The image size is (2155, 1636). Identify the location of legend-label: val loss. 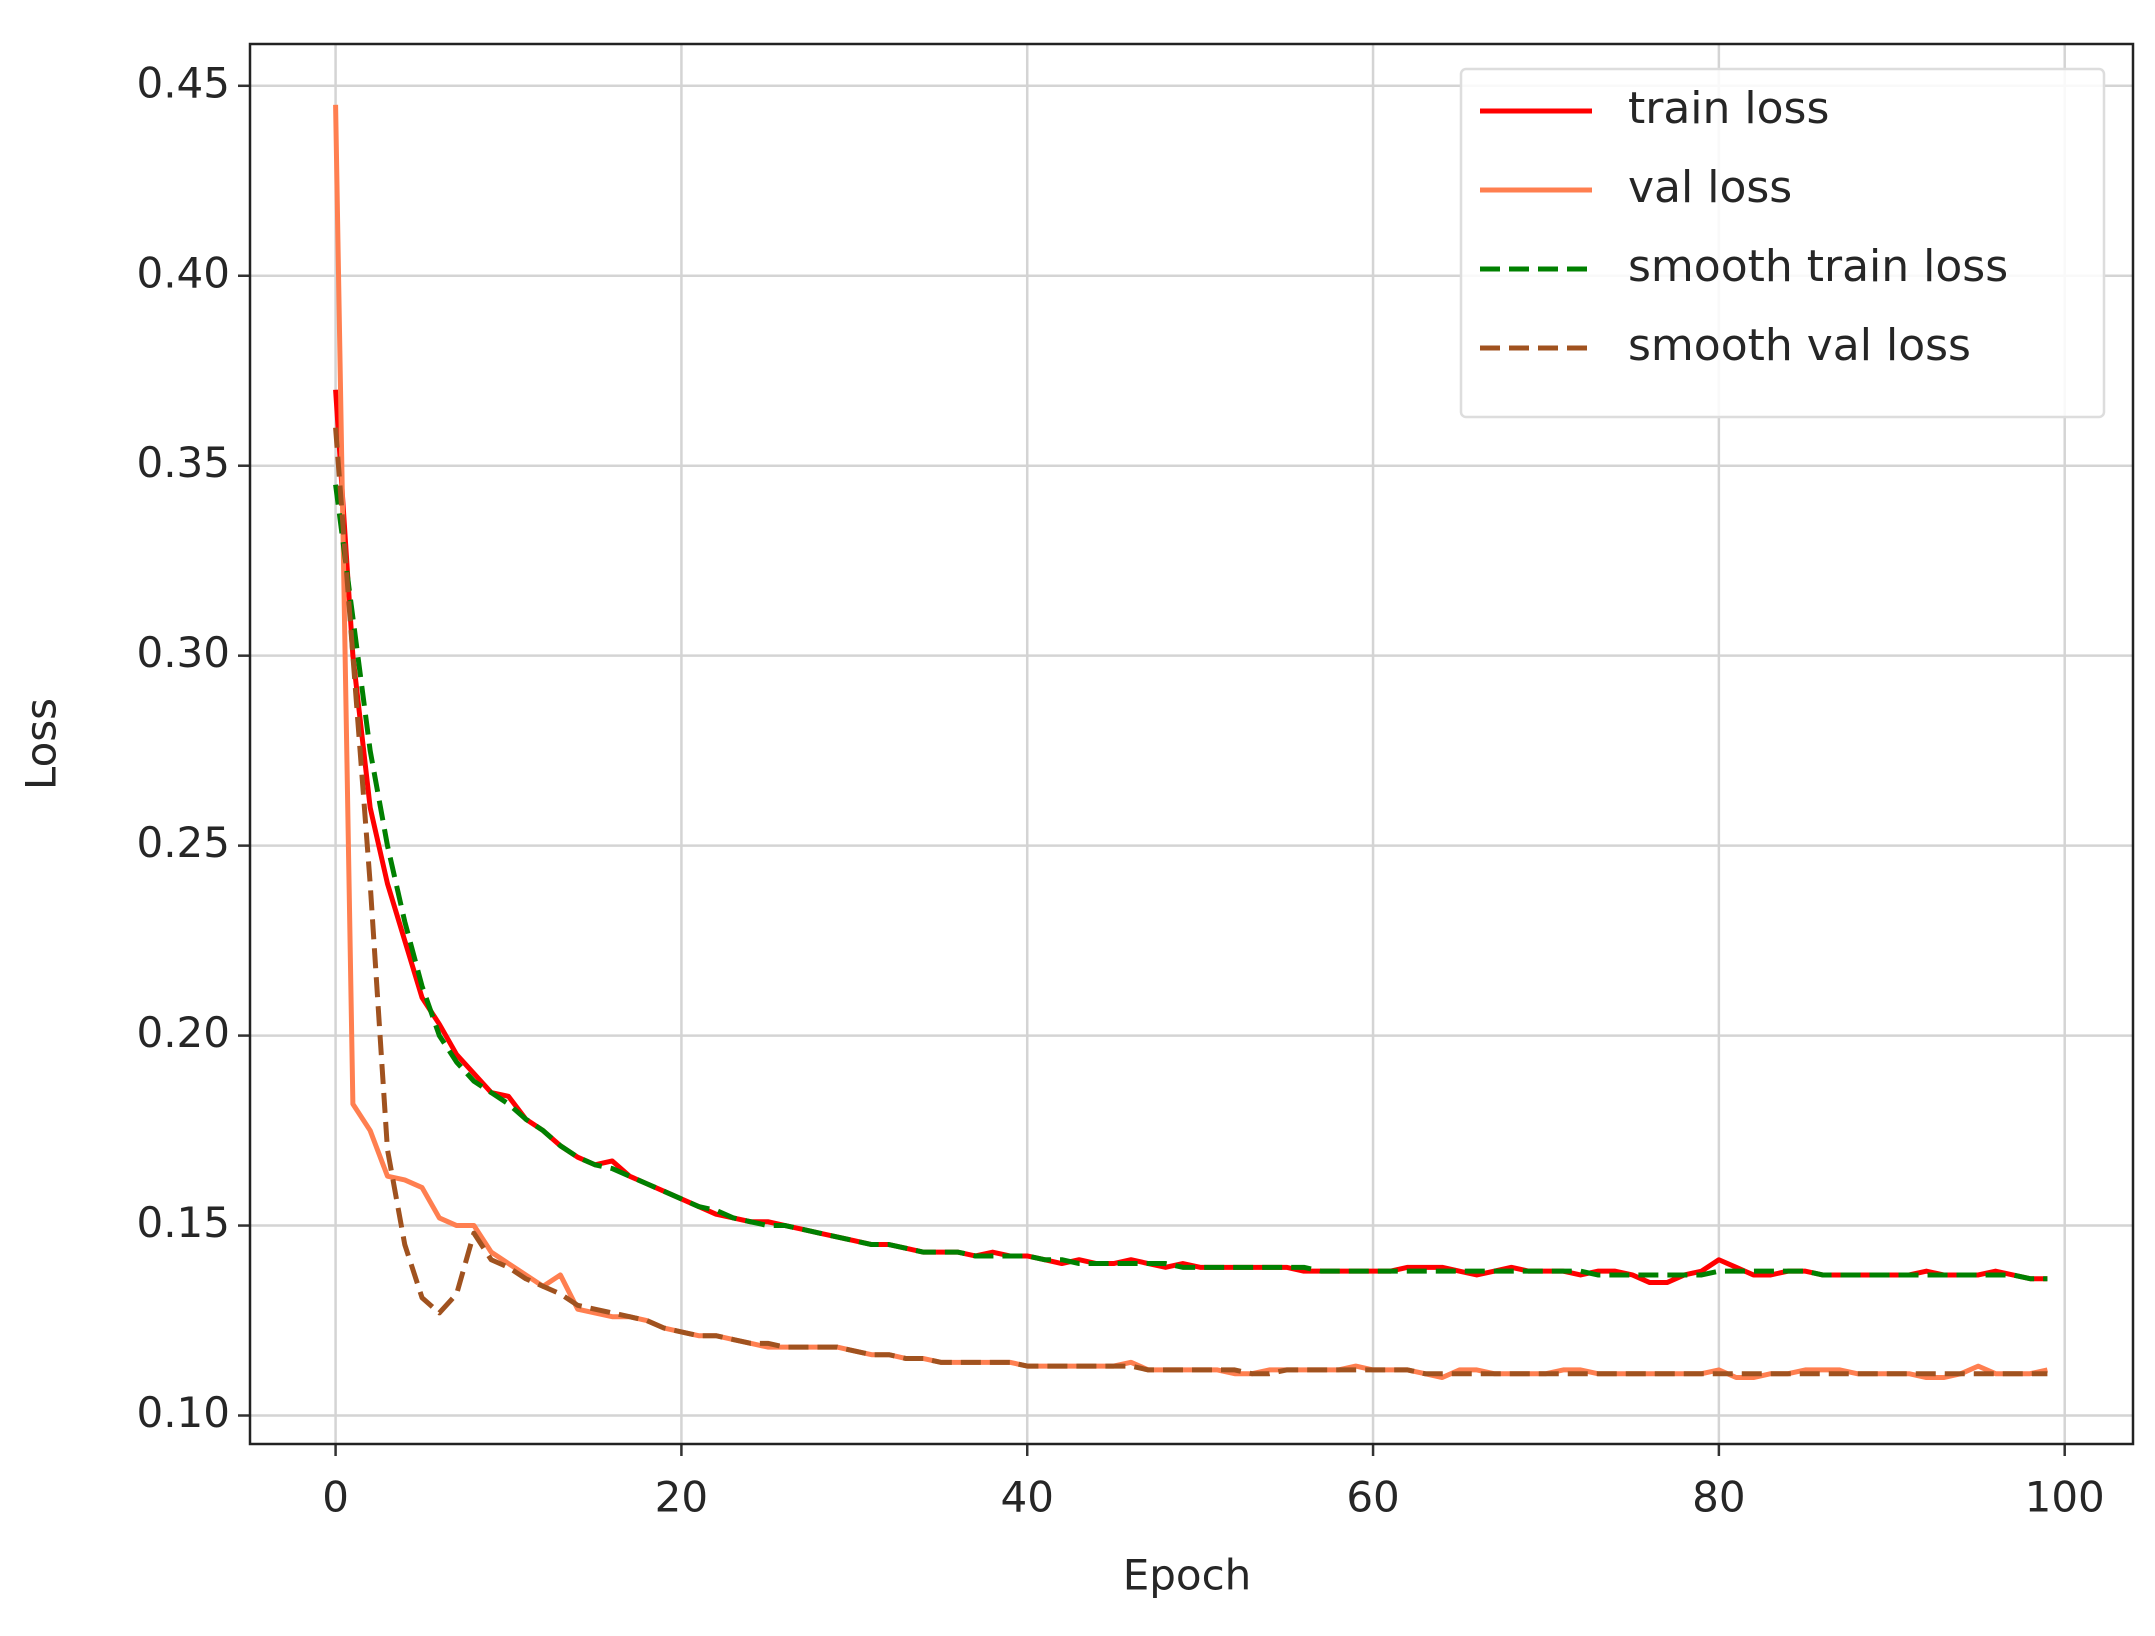
(1710, 187).